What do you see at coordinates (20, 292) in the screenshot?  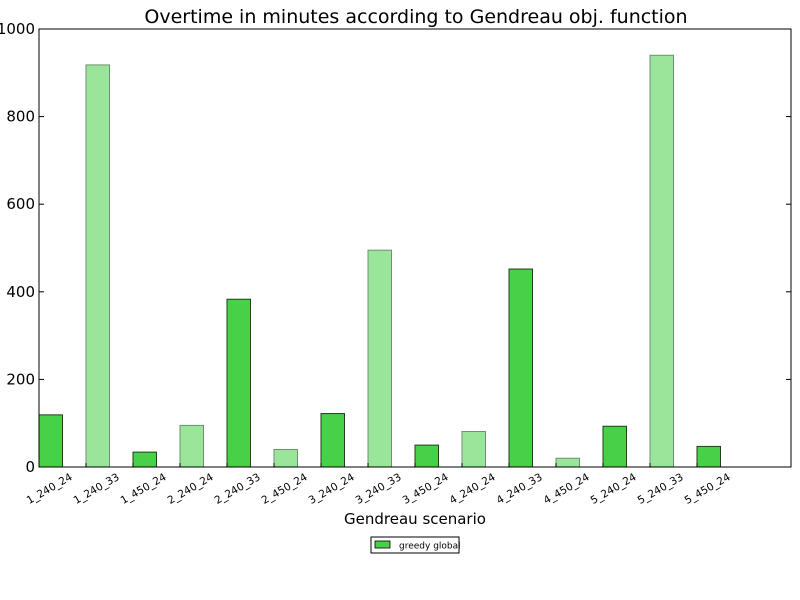 I see `y-tick-label: 400` at bounding box center [20, 292].